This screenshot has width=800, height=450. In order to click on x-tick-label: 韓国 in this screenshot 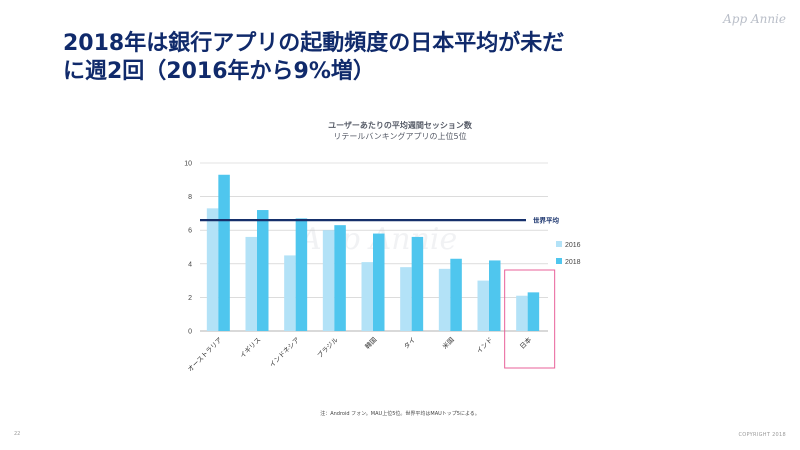, I will do `click(371, 343)`.